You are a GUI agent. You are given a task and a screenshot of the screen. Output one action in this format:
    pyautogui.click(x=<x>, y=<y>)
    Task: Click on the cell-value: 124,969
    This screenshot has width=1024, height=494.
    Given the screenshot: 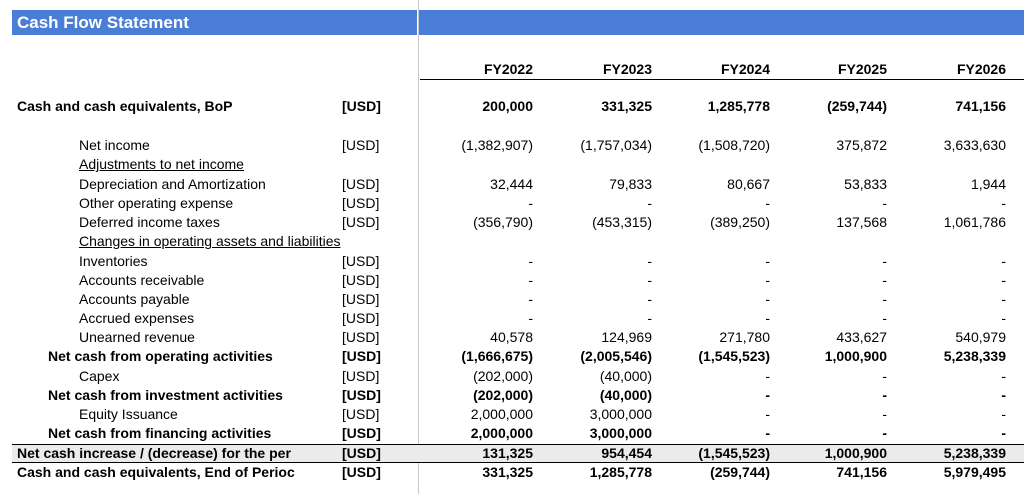 What is the action you would take?
    pyautogui.click(x=626, y=337)
    